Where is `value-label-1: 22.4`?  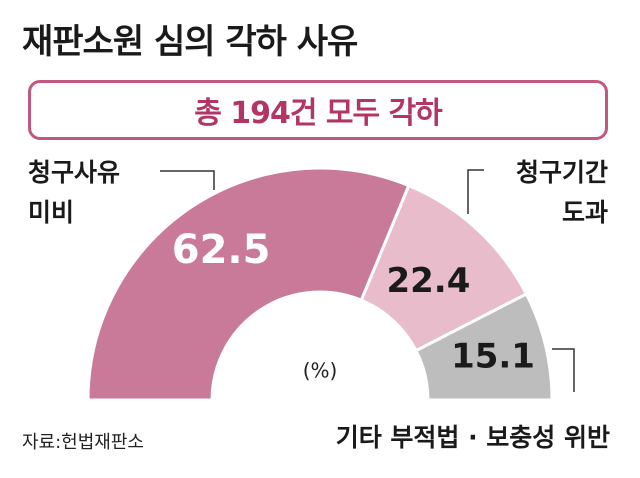 value-label-1: 22.4 is located at coordinates (428, 281).